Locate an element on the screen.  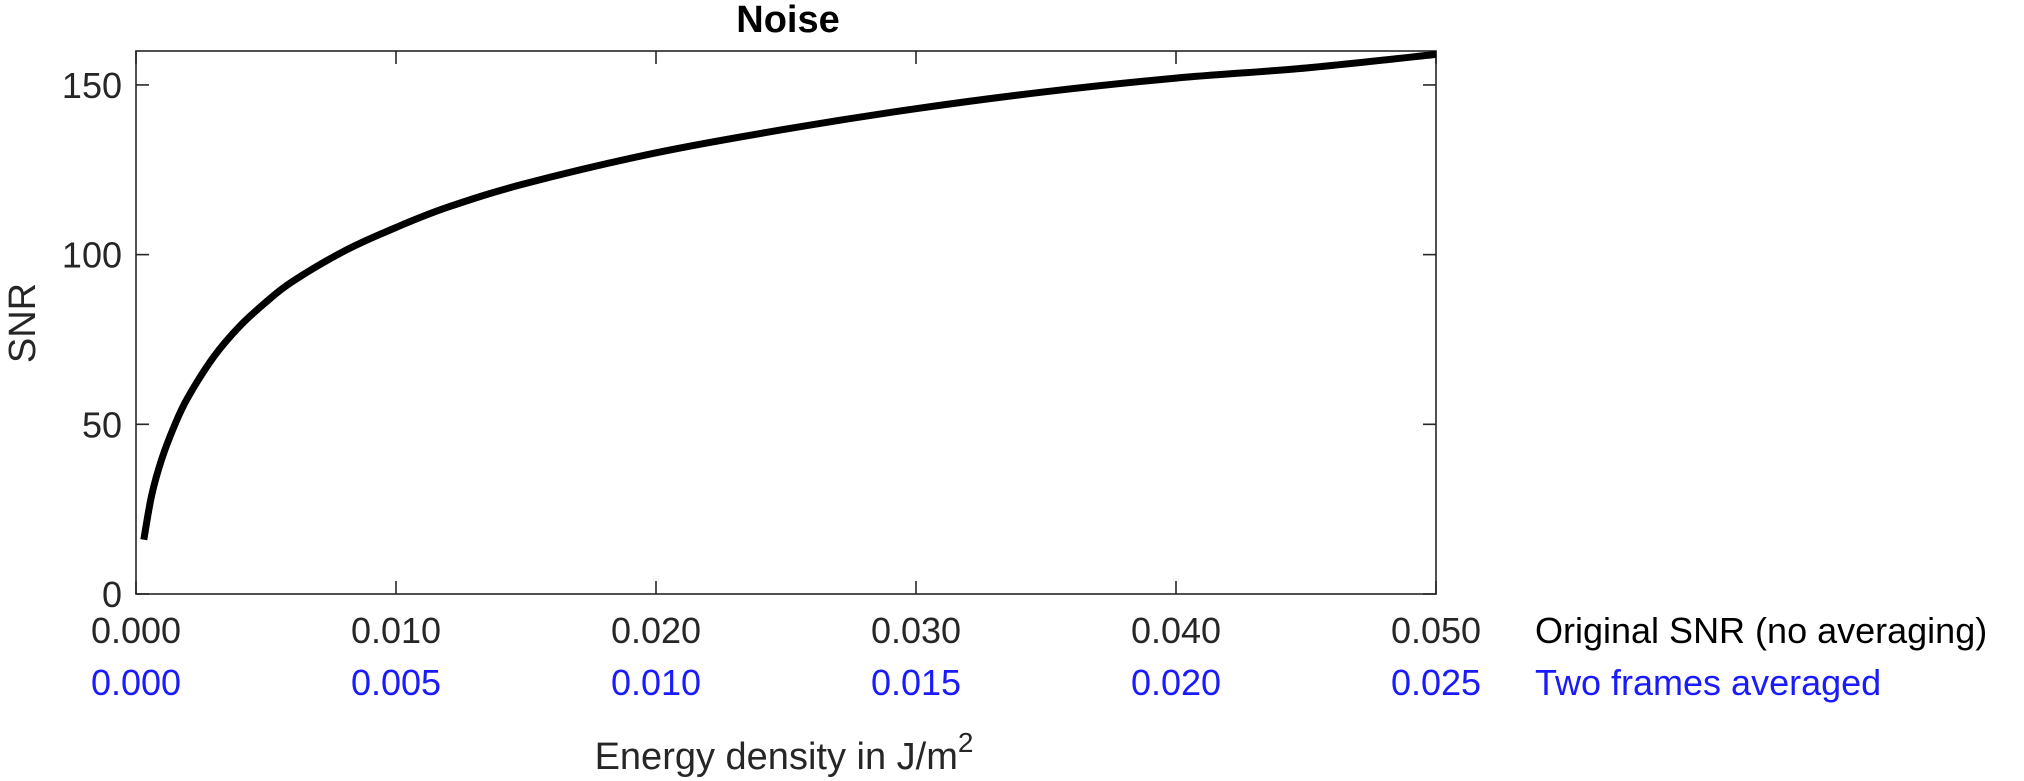
secondary-axis-row-label: Two frames averaged is located at coordinates (1708, 682).